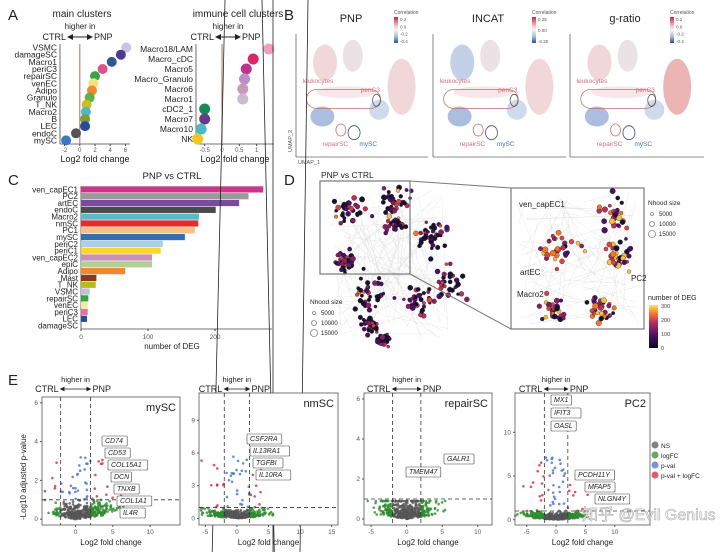  I want to click on category-label: periC3, so click(66, 312).